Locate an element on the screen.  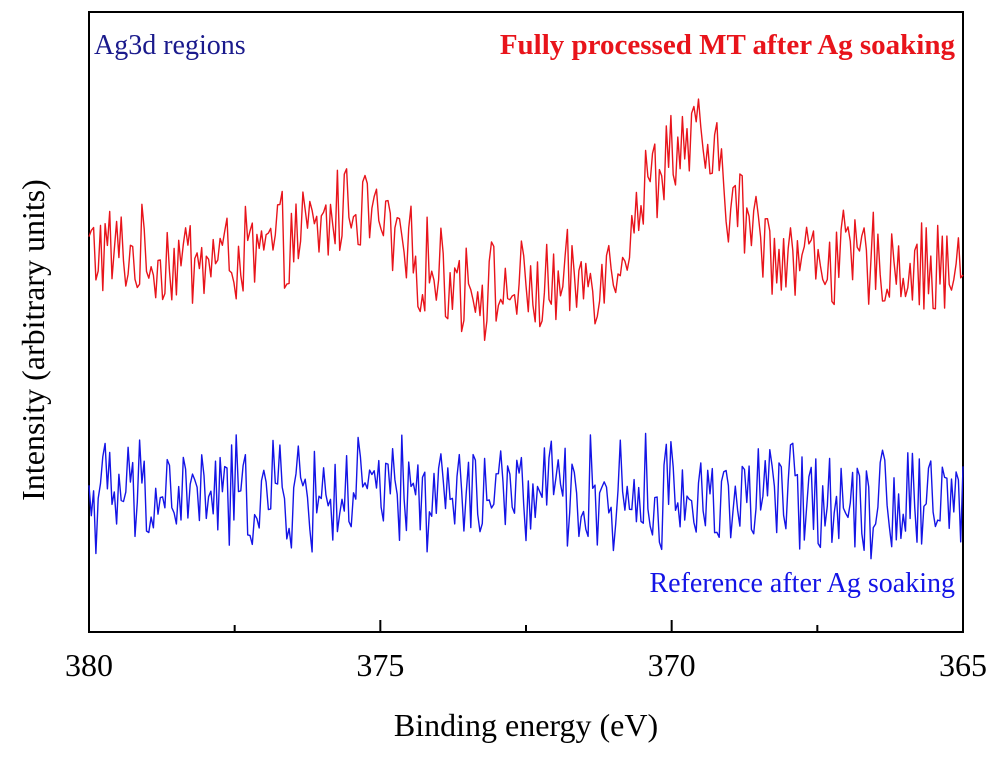
x-tick-label: 370 is located at coordinates (672, 665).